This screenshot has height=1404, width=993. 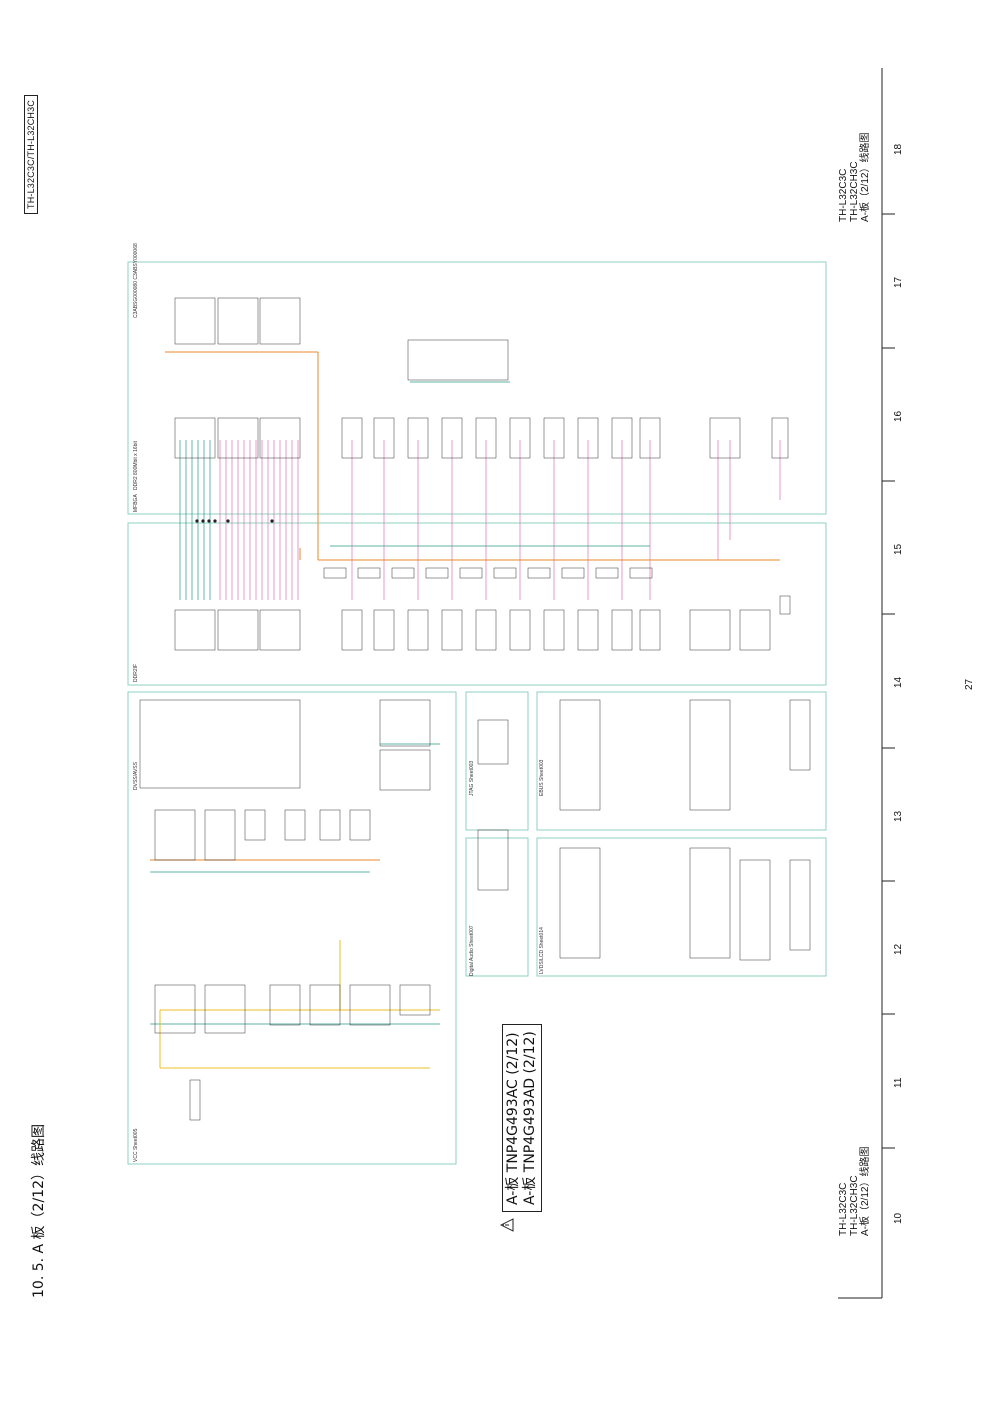 What do you see at coordinates (500, 520) in the screenshot?
I see `ddr2-traces` at bounding box center [500, 520].